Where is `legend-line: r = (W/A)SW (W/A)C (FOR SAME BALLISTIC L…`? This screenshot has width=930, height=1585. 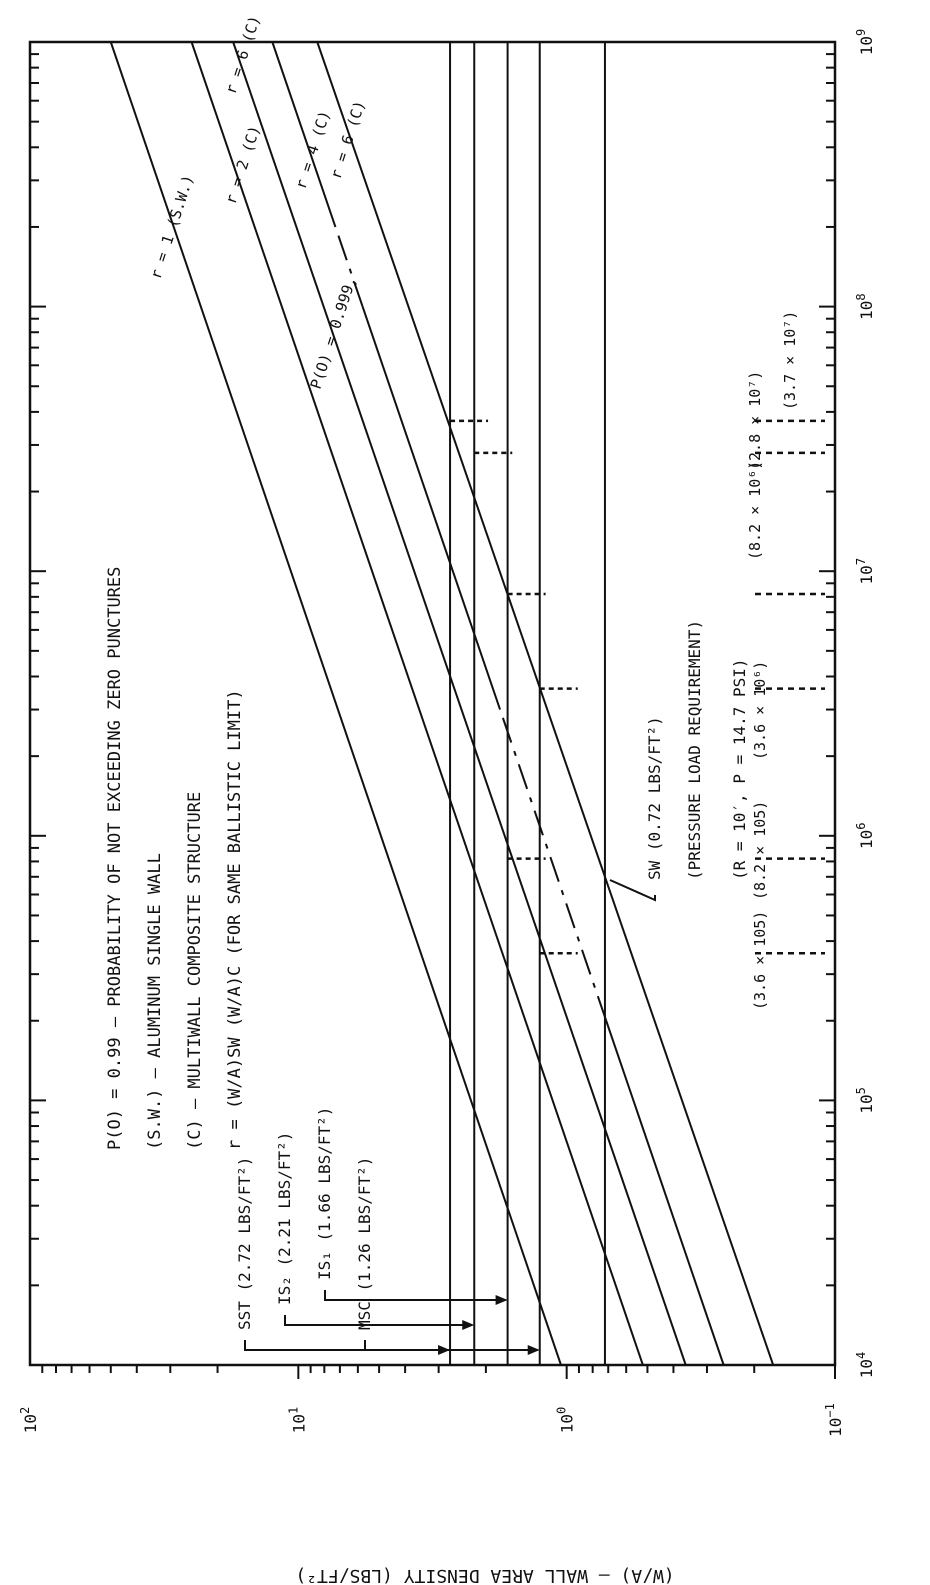
legend-line: r = (W/A)SW (W/A)C (FOR SAME BALLISTIC L… is located at coordinates (235, 919).